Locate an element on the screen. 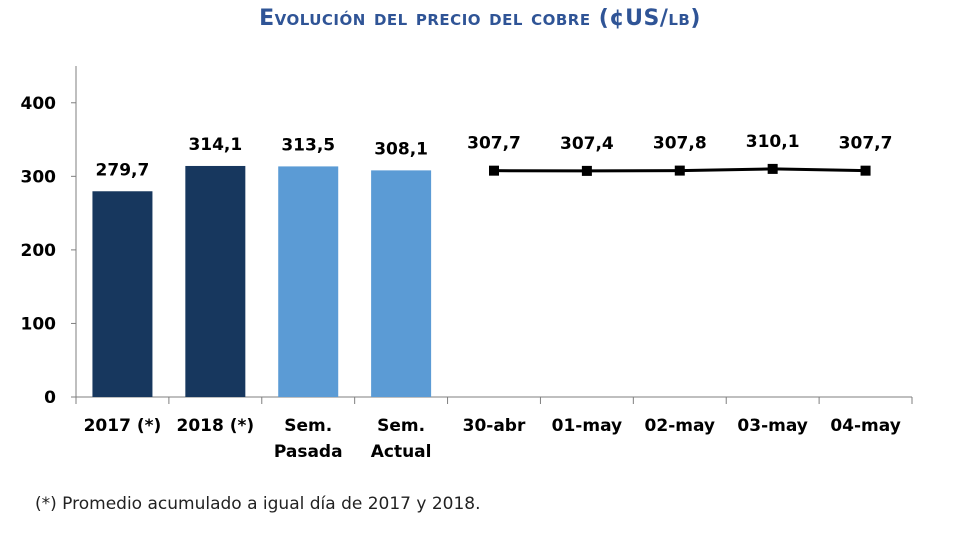  bar-data-label: 308,1 is located at coordinates (401, 149).